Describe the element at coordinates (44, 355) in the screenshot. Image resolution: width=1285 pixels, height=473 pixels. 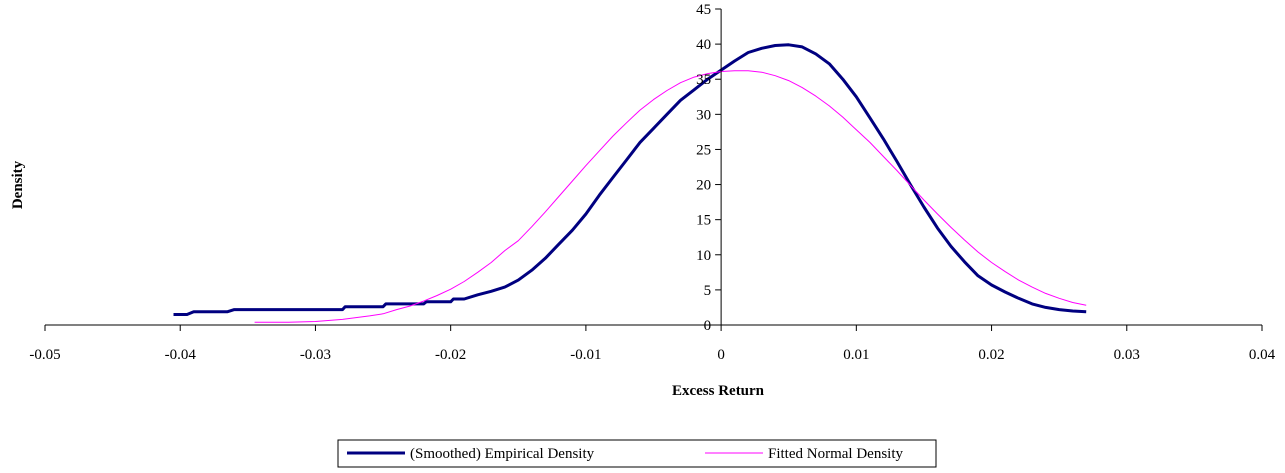
I see `x-tick-label: -0.05` at that location.